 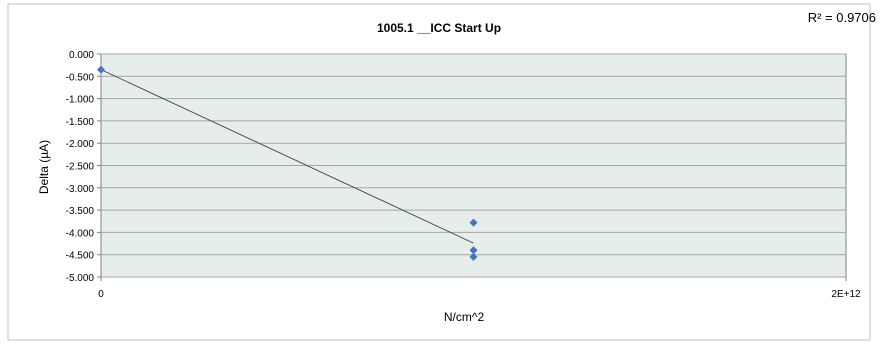 What do you see at coordinates (439, 28) in the screenshot?
I see `chart-title: 1005.1 __ICC Start Up` at bounding box center [439, 28].